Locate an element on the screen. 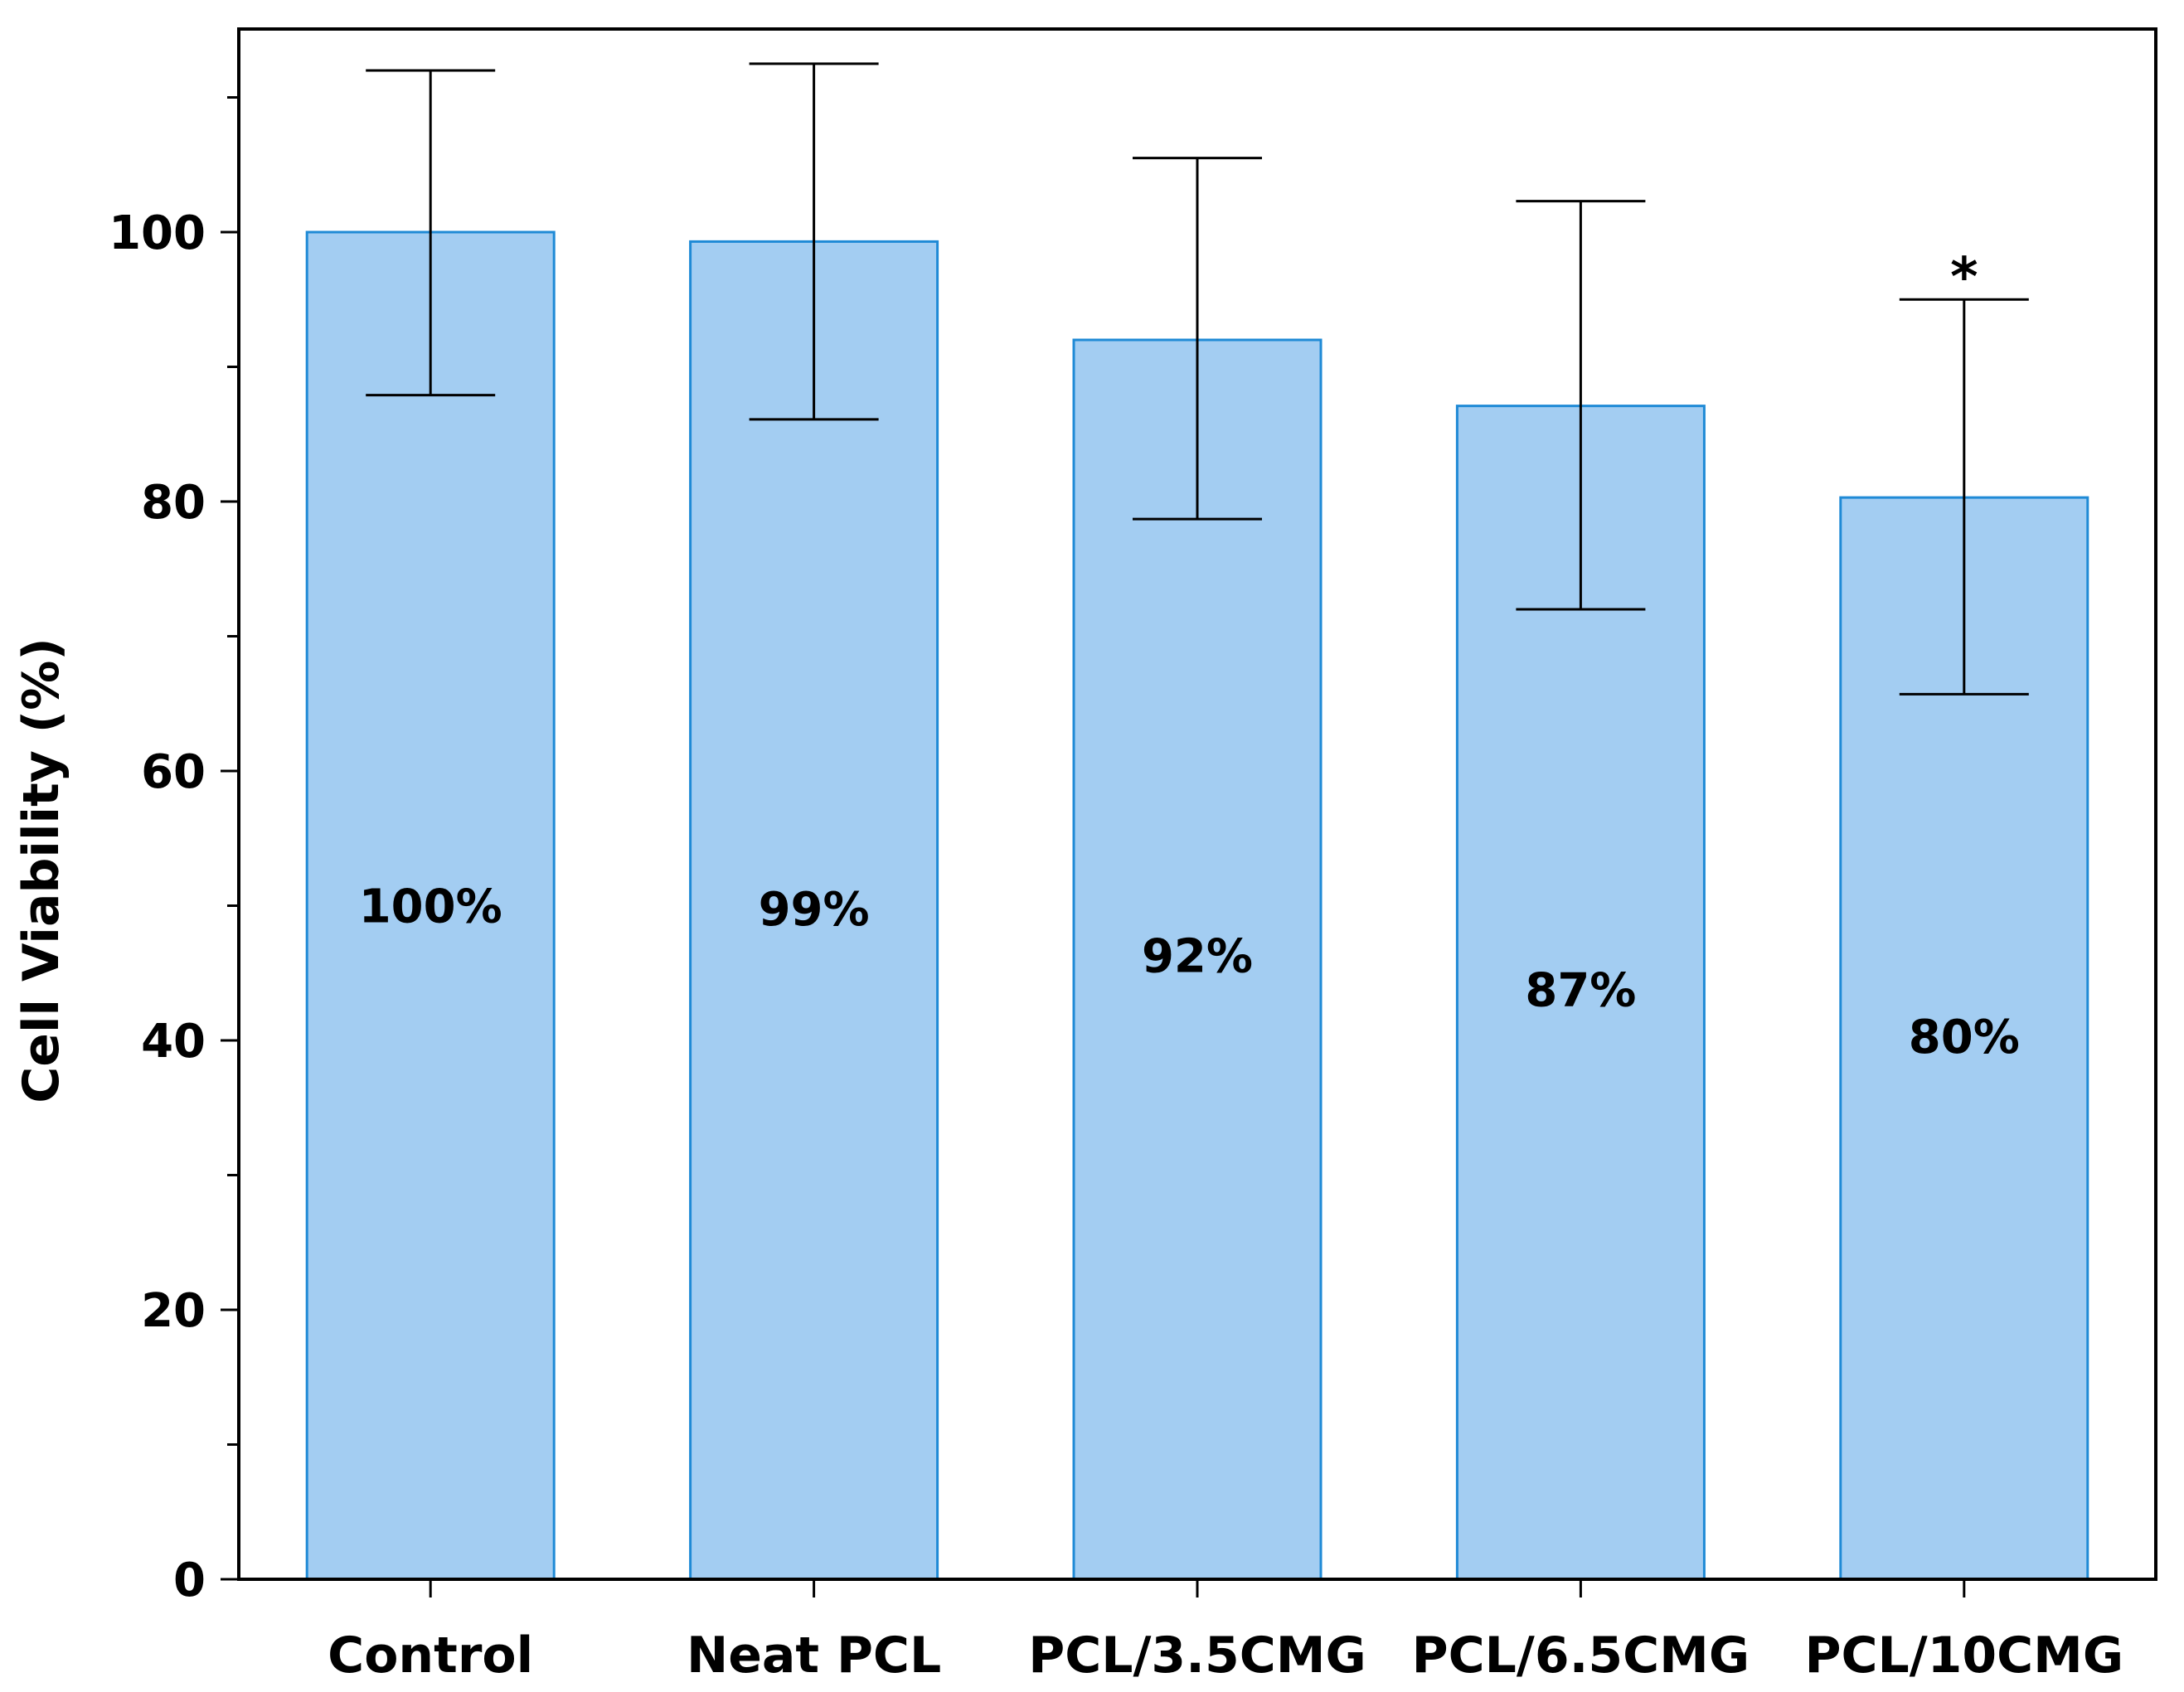 This screenshot has height=1692, width=2184. y-axis-title: Cell Viability (%) is located at coordinates (41, 871).